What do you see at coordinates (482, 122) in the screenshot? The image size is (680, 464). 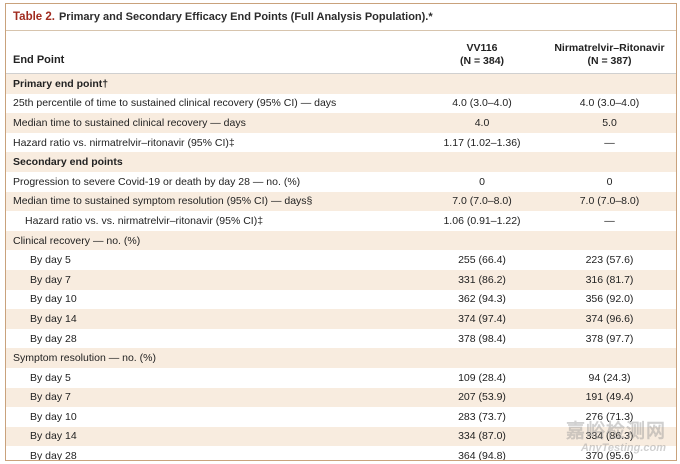 I see `vv116-value: 4.0` at bounding box center [482, 122].